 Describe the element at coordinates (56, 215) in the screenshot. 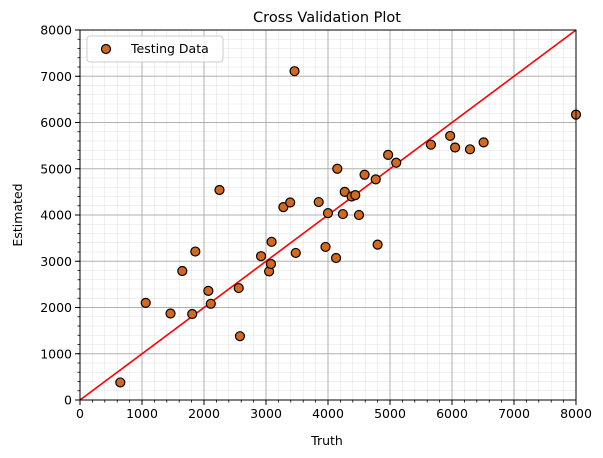

I see `y-tick-label: 4000` at that location.